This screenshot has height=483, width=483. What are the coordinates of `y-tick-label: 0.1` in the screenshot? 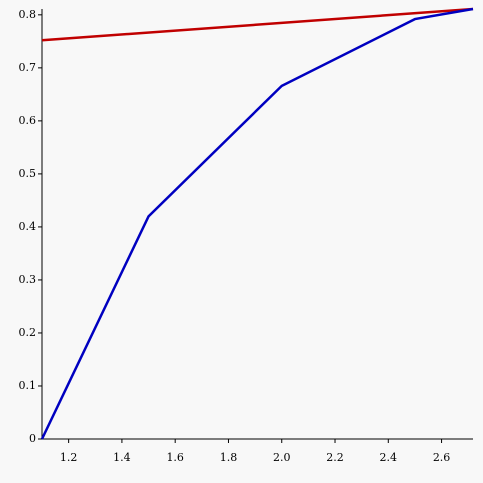 It's located at (28, 385).